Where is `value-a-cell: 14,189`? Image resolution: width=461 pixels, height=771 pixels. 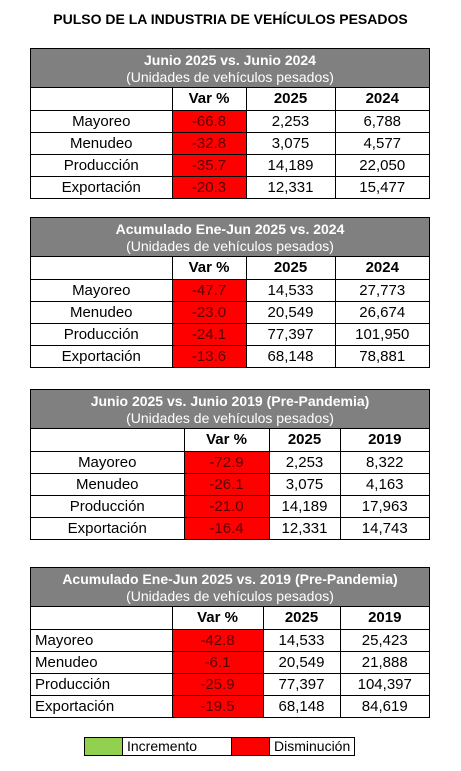
value-a-cell: 14,189 is located at coordinates (290, 165).